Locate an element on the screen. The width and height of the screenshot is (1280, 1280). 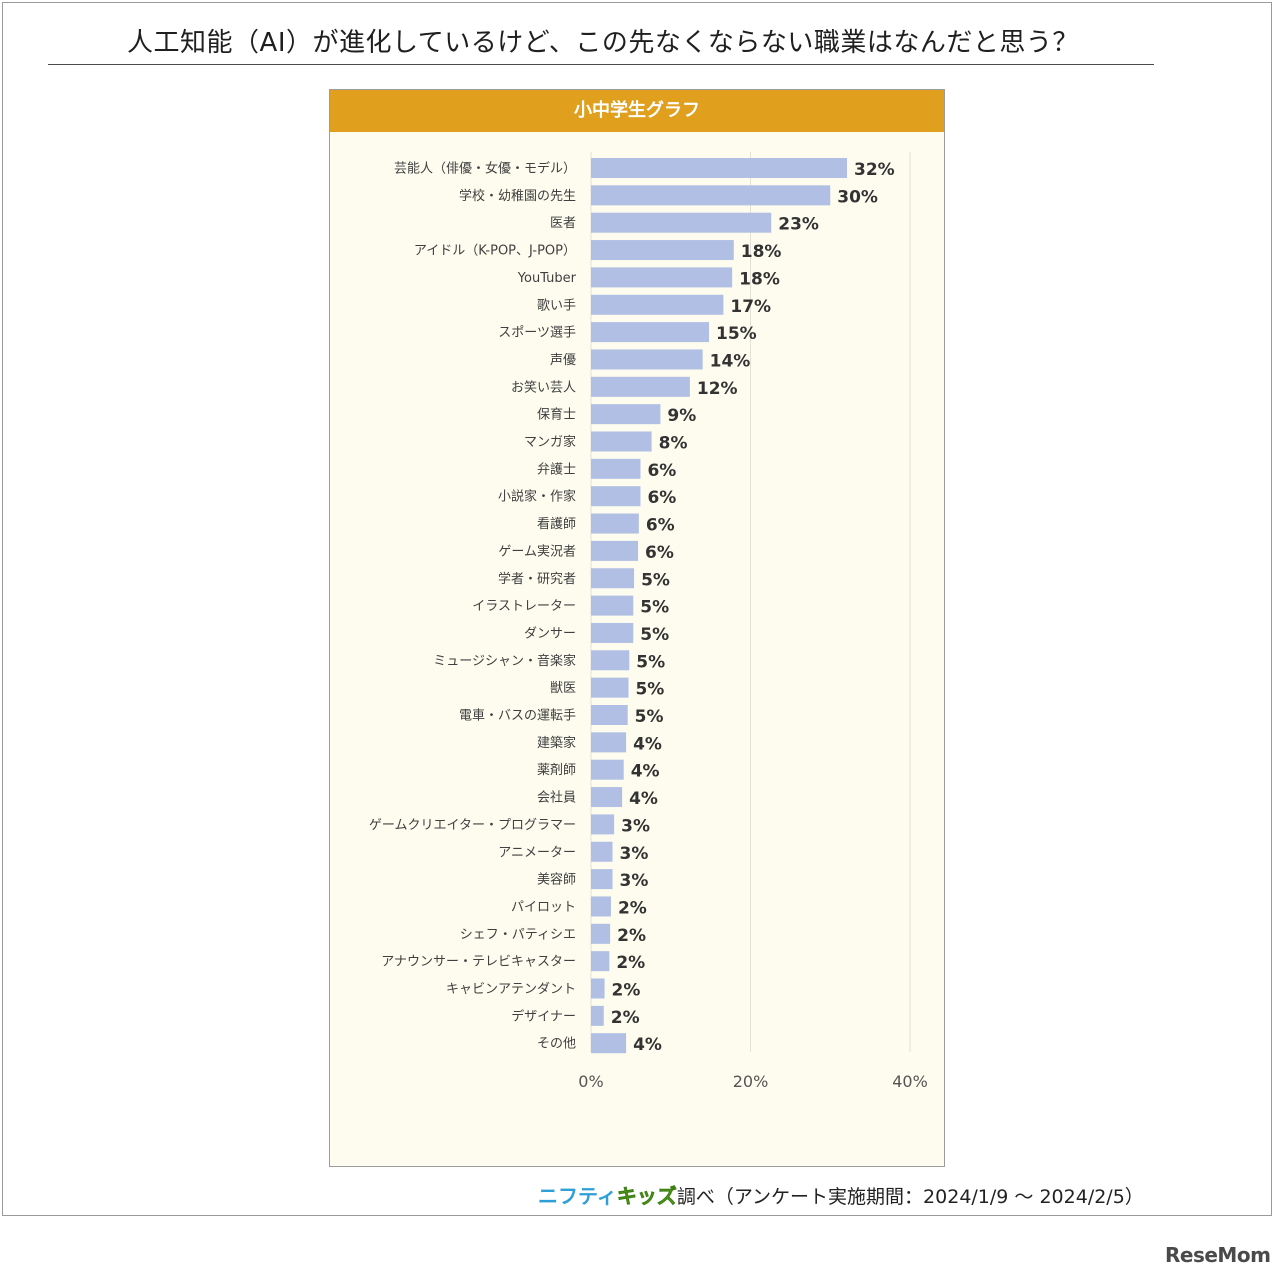
category-label: ゲームクリエイター・プログラマー is located at coordinates (472, 825).